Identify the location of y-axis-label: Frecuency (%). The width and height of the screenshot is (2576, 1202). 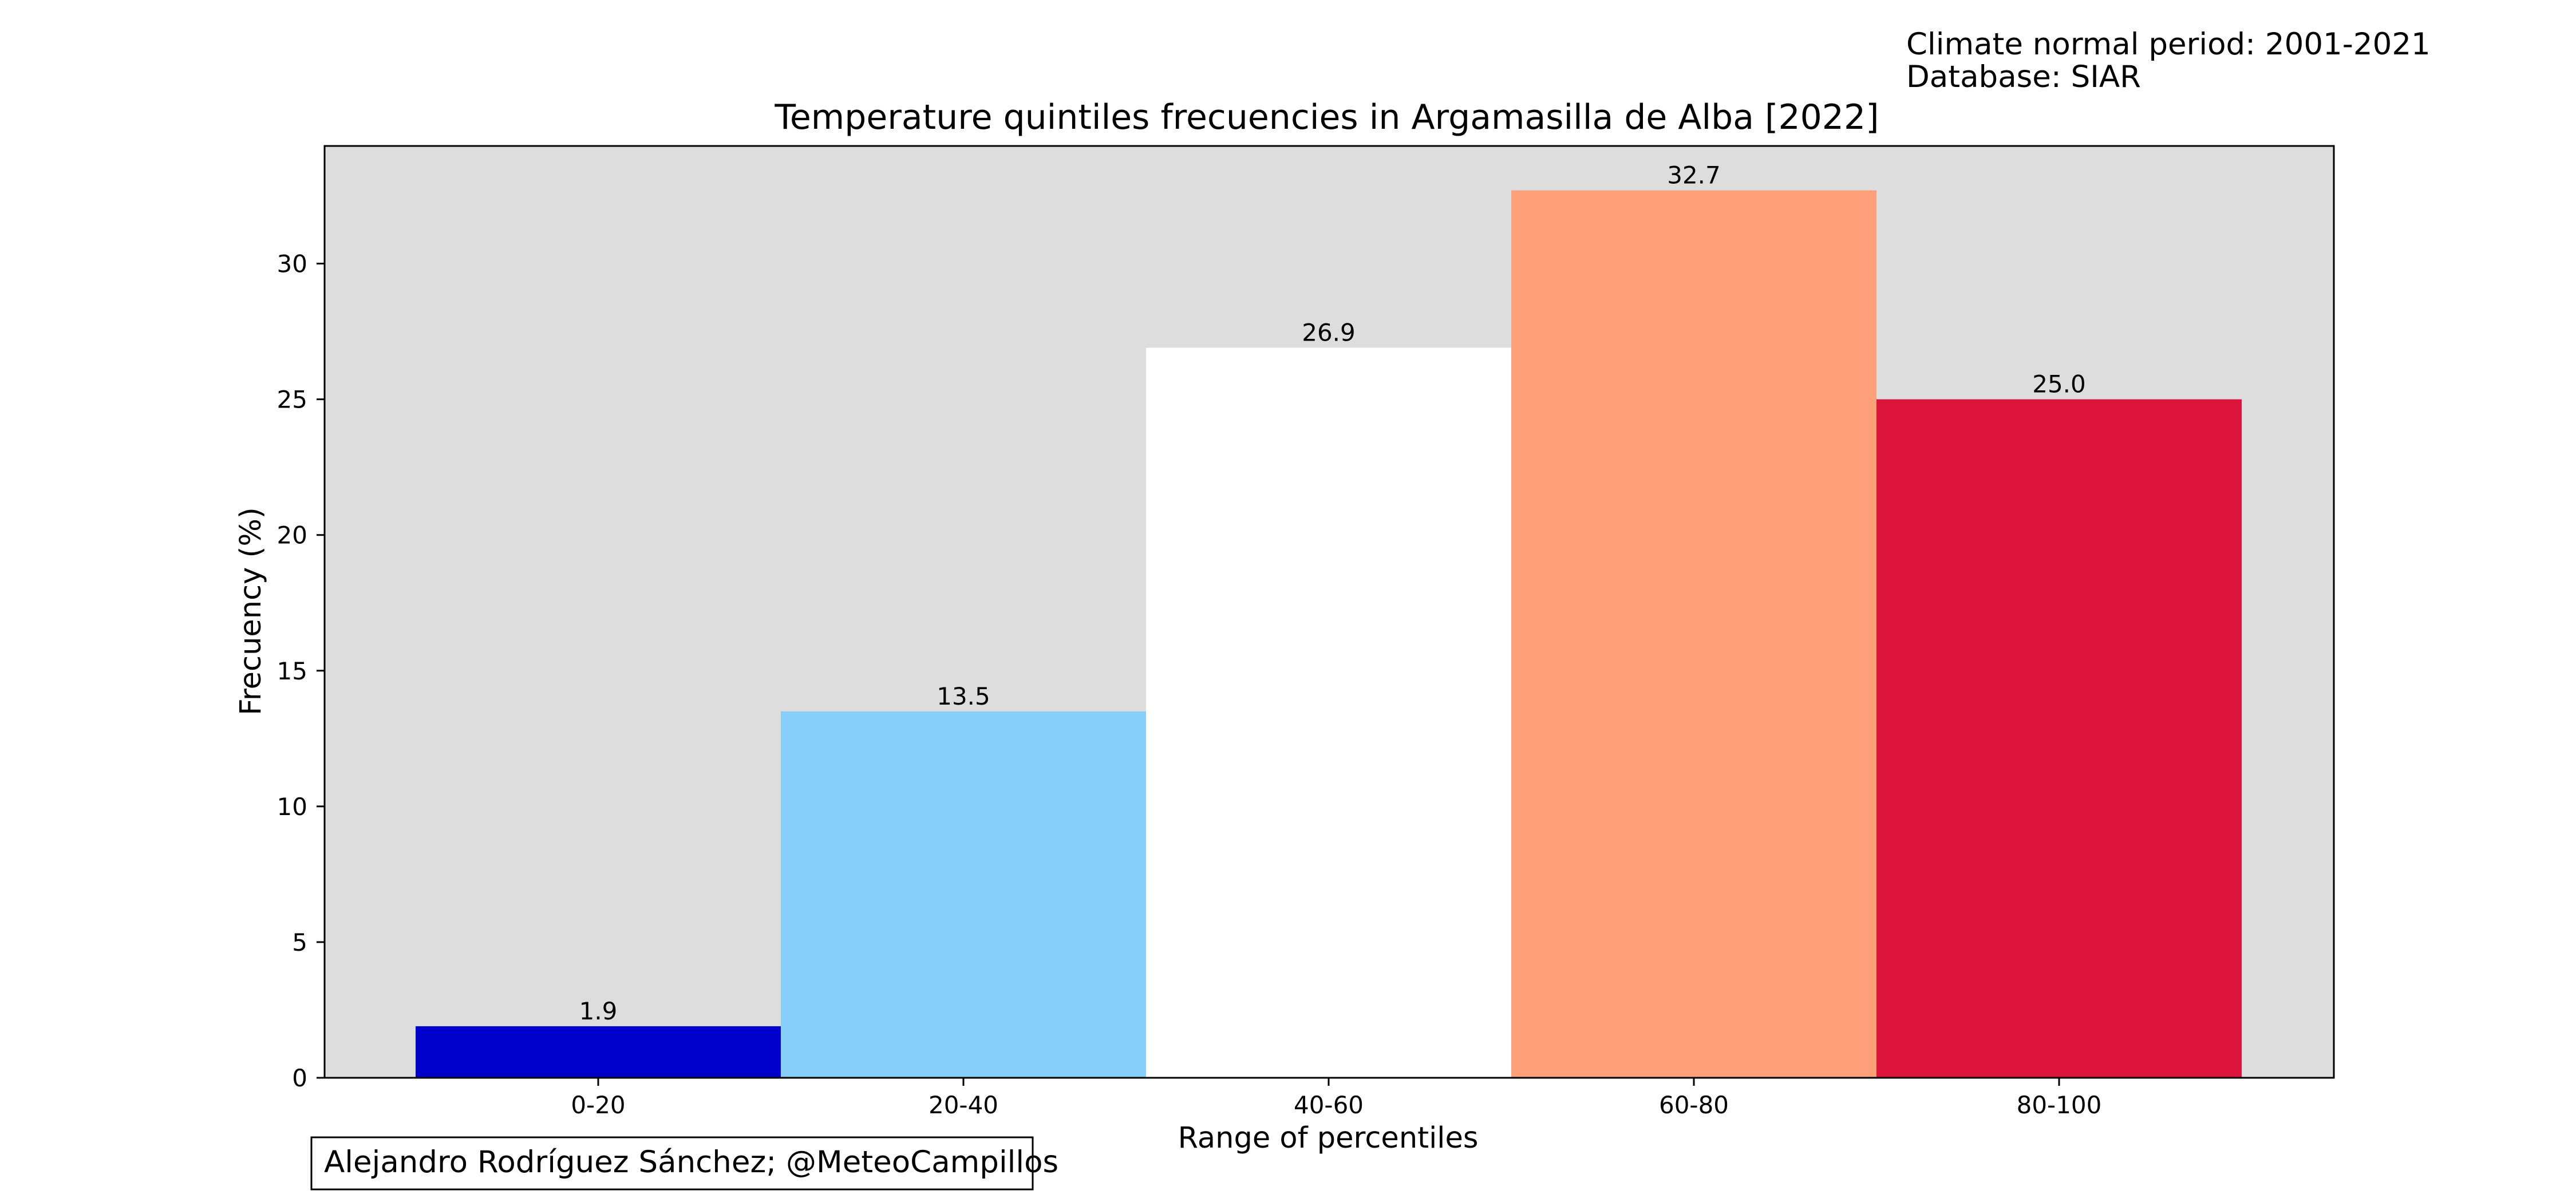
(251, 611).